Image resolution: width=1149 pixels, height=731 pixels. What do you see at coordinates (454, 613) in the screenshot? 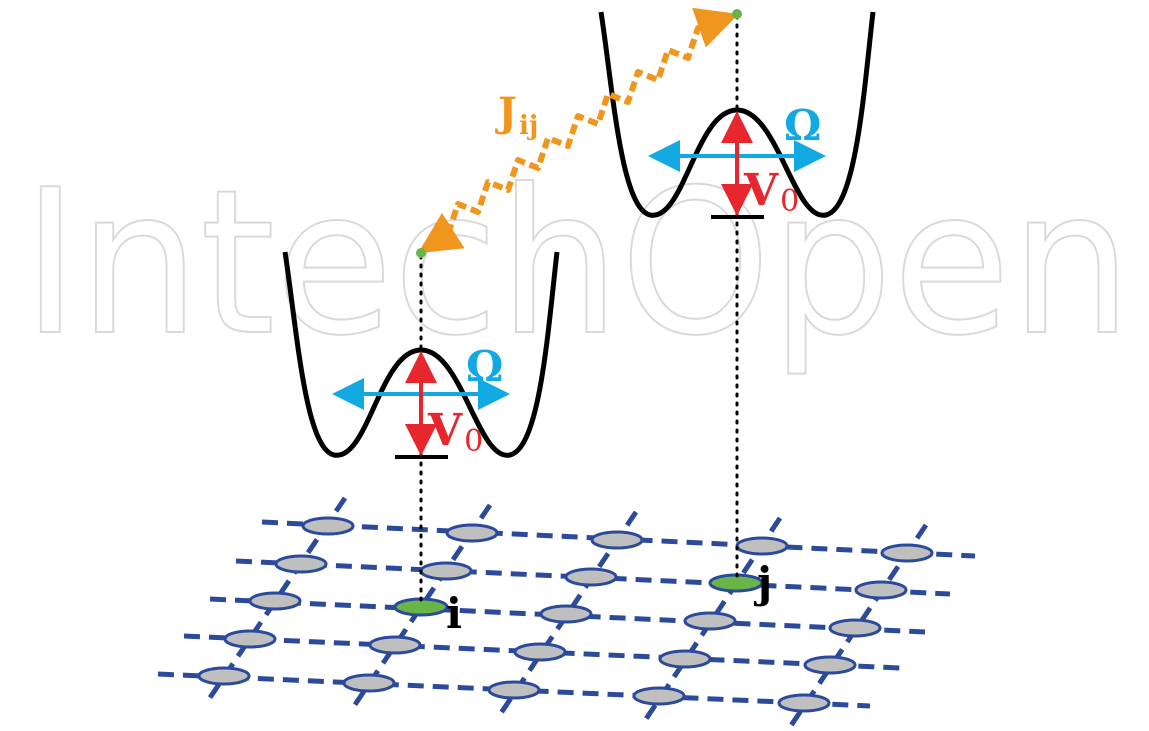
I see `site-label-i: i` at bounding box center [454, 613].